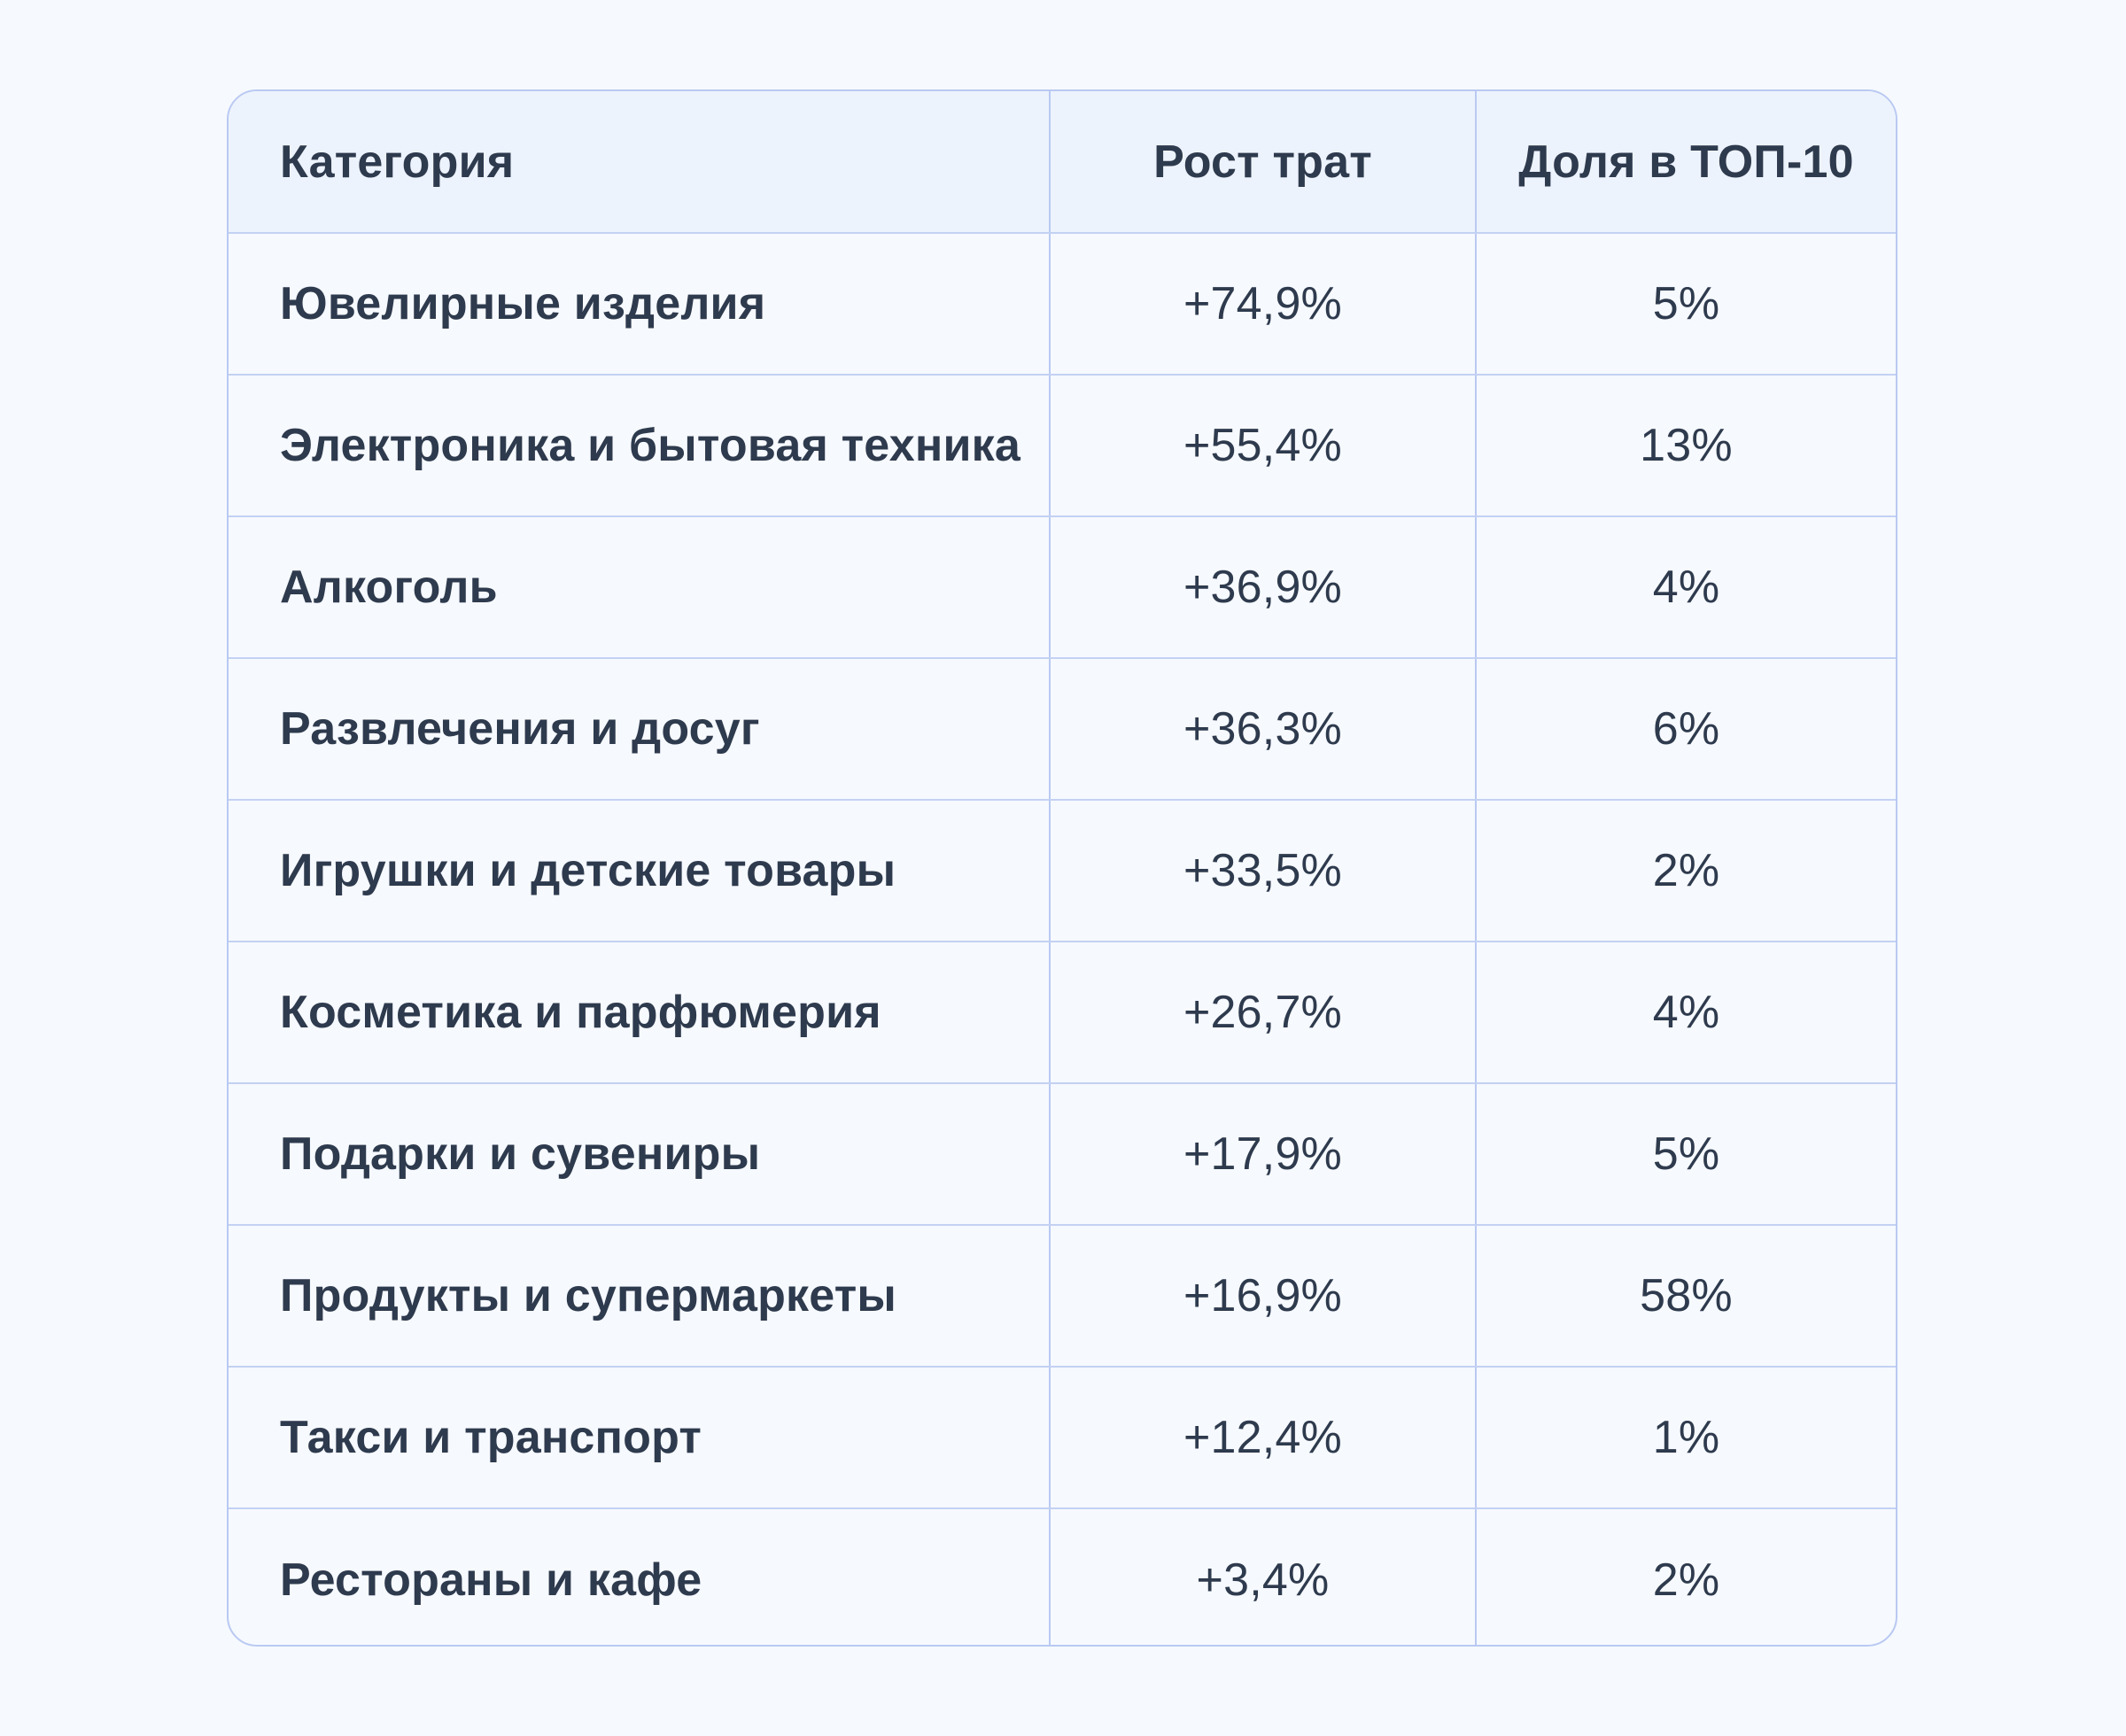 The image size is (2126, 1736). I want to click on category-cell: Игрушки и детские товары, so click(640, 871).